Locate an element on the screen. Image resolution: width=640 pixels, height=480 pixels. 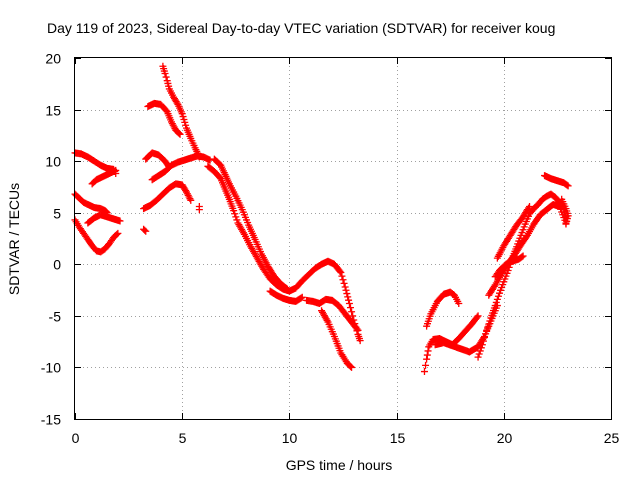
x-tick-label: 10 is located at coordinates (290, 438).